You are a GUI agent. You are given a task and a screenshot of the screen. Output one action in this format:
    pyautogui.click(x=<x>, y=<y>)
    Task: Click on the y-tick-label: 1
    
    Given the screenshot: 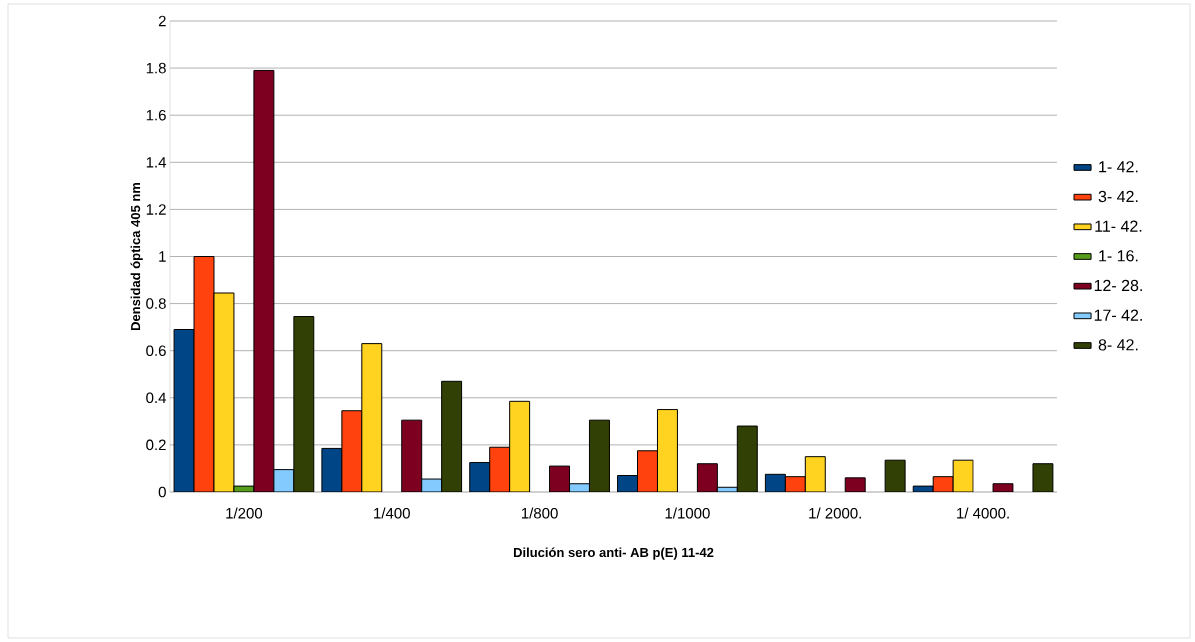 What is the action you would take?
    pyautogui.click(x=162, y=256)
    